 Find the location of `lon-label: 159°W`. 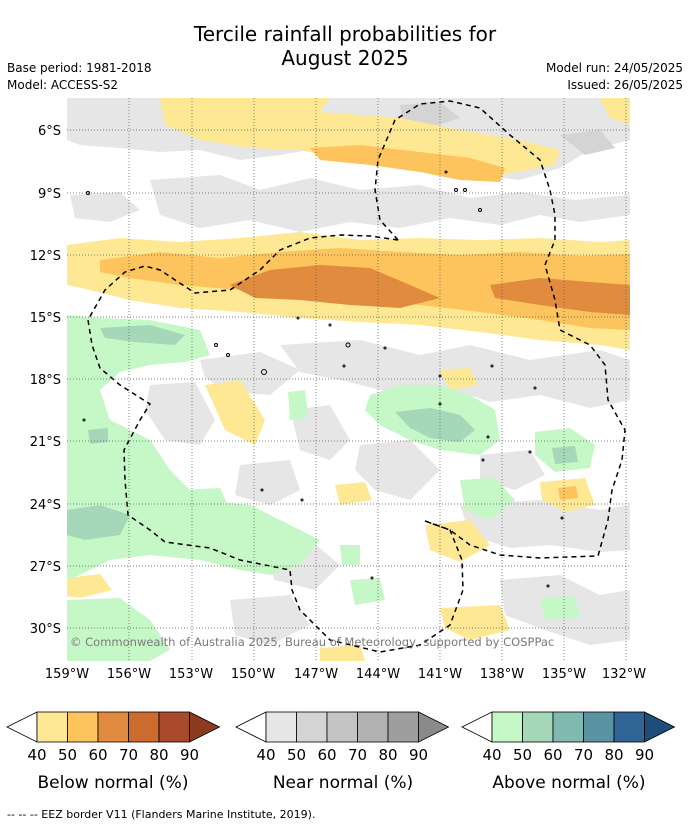

lon-label: 159°W is located at coordinates (67, 674).